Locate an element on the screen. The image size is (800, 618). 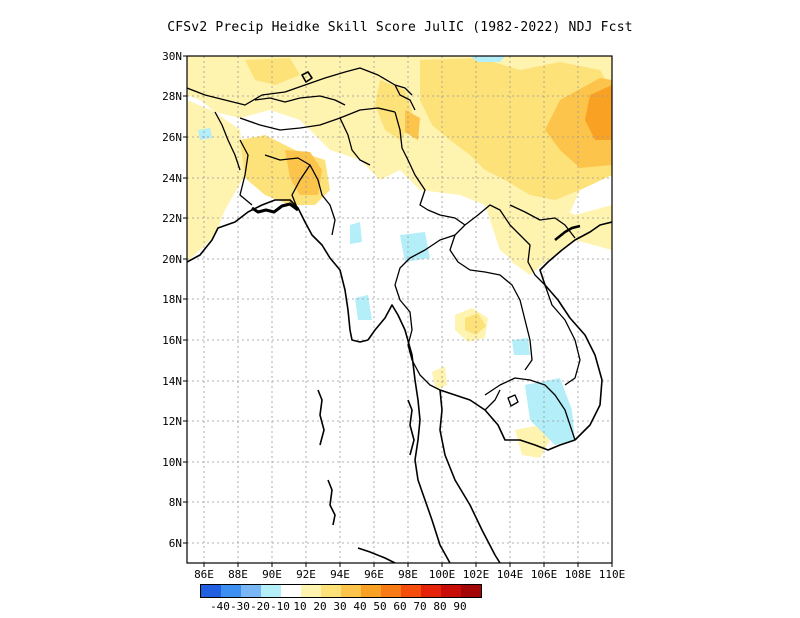
malay-coast is located at coordinates (376, 555).